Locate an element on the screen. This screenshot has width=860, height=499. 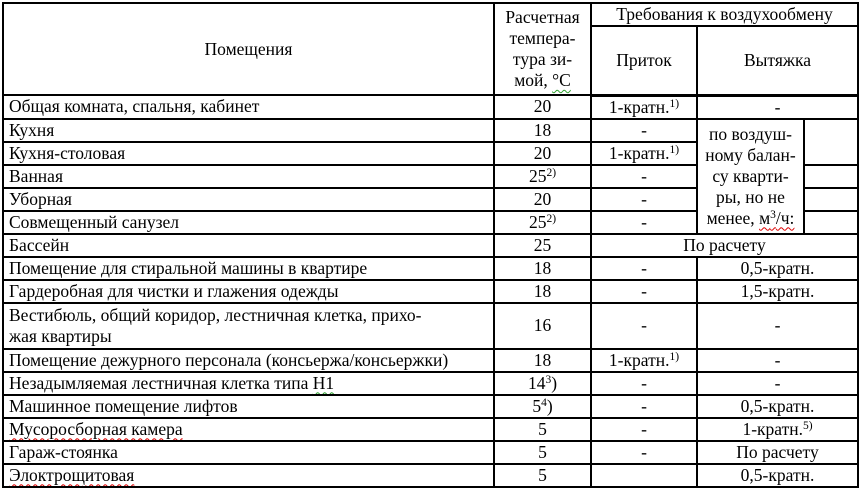
room-name-line: жая квартиры is located at coordinates (60, 335).